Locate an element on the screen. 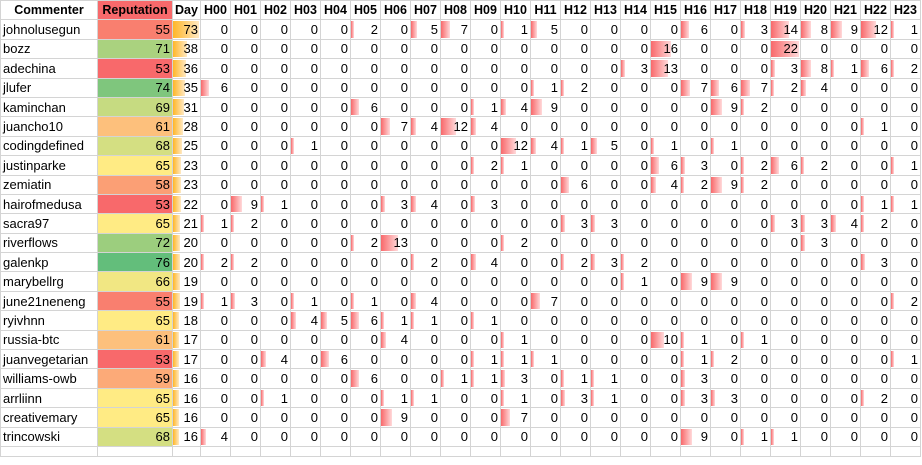 Image resolution: width=922 pixels, height=465 pixels. hour-count-cell: 6 is located at coordinates (215, 87).